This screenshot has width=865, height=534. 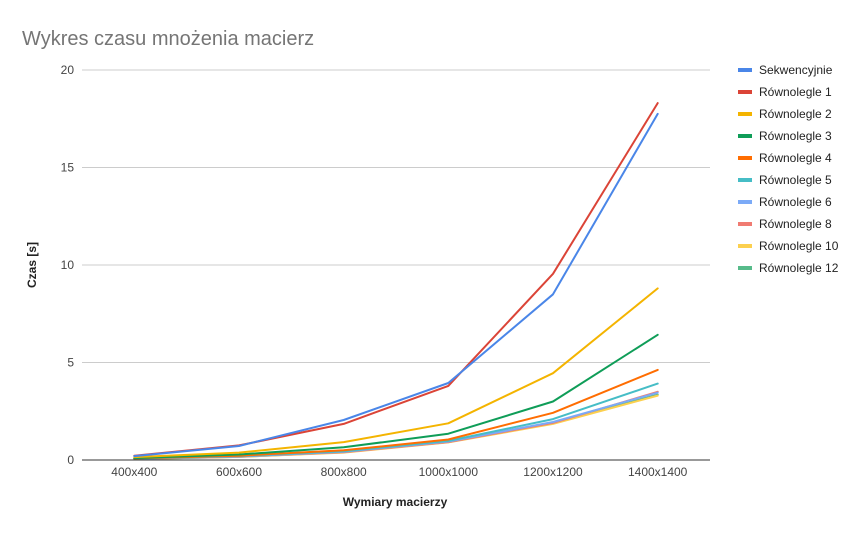 I want to click on legend-label: Równolegle 8, so click(x=795, y=224).